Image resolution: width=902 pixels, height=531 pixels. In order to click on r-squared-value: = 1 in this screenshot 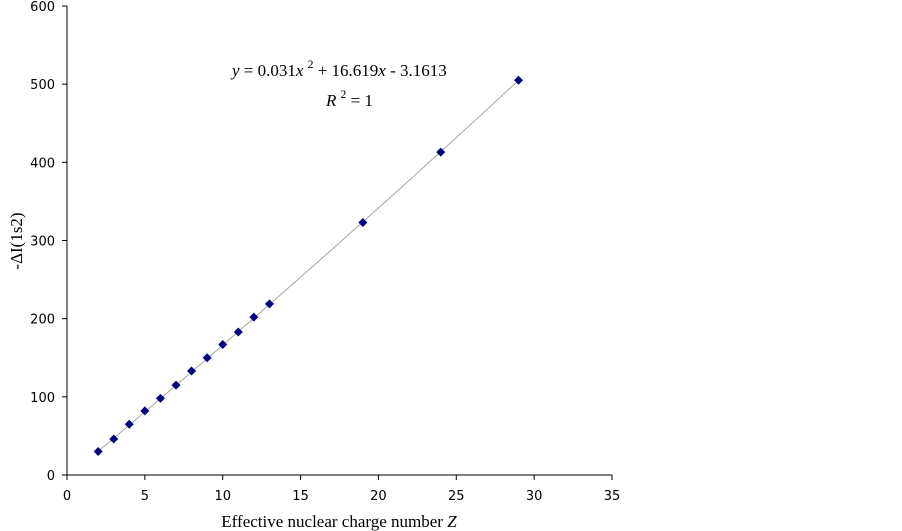, I will do `click(359, 100)`.